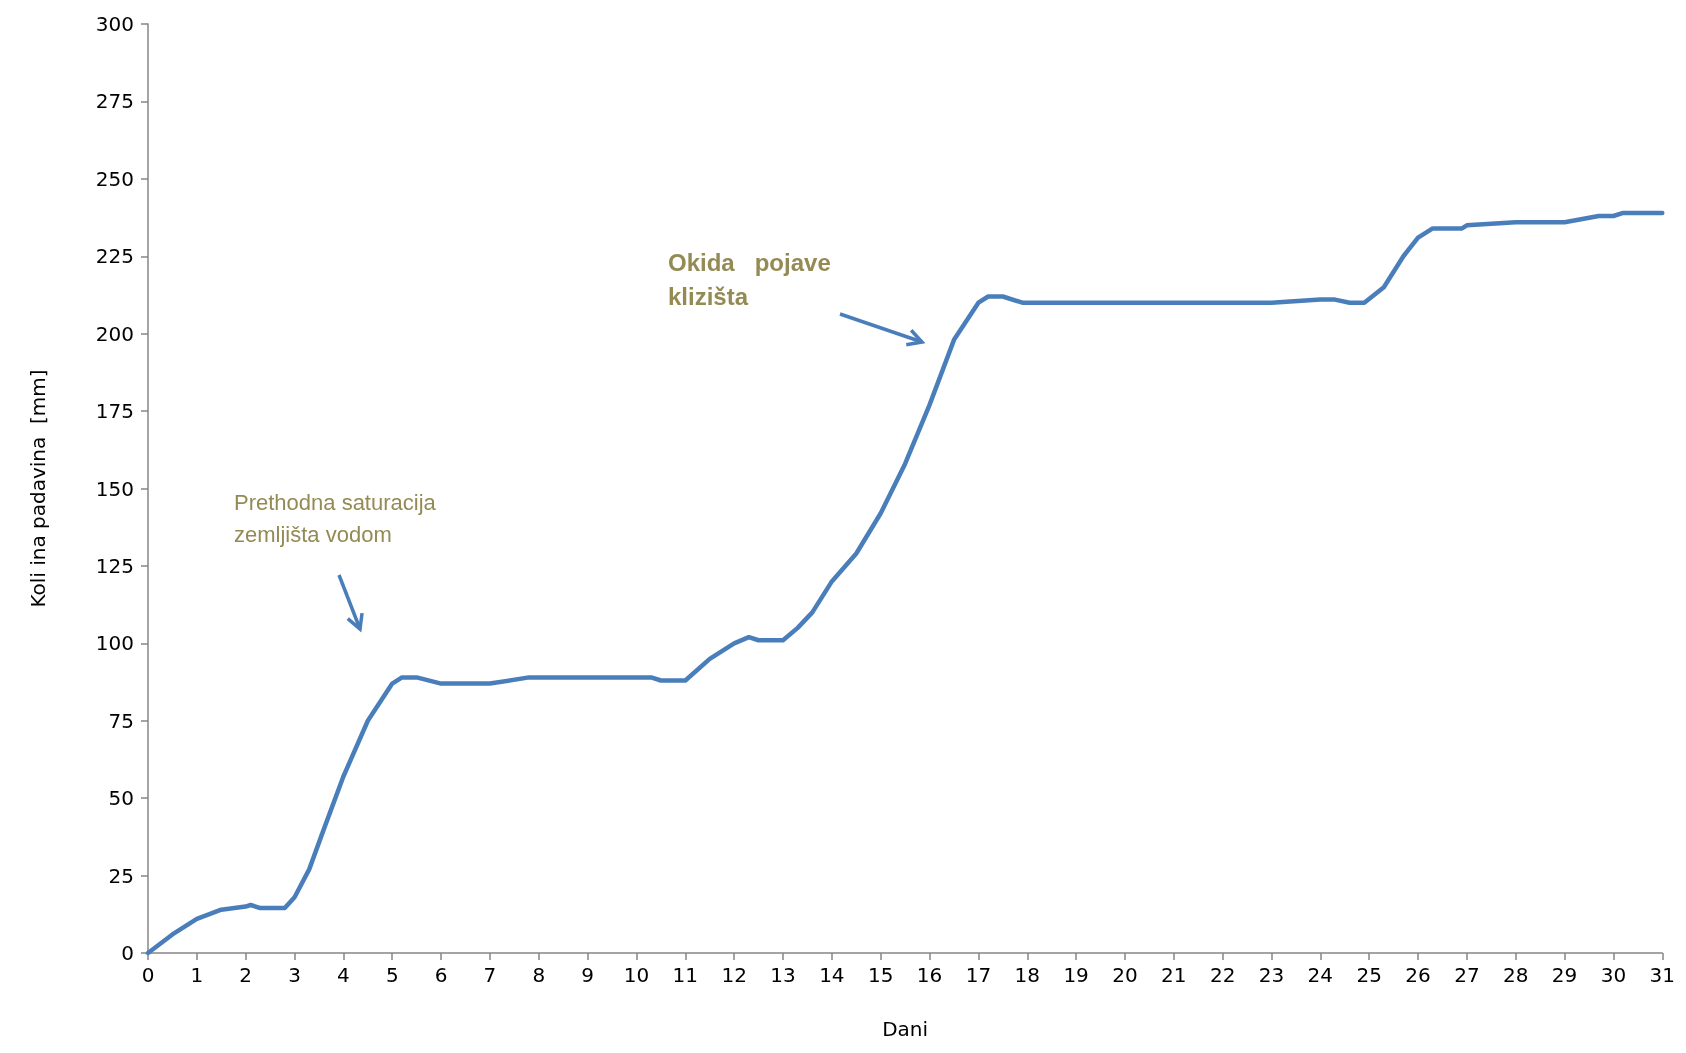 Image resolution: width=1686 pixels, height=1053 pixels. What do you see at coordinates (148, 975) in the screenshot?
I see `x-tick-label: 0` at bounding box center [148, 975].